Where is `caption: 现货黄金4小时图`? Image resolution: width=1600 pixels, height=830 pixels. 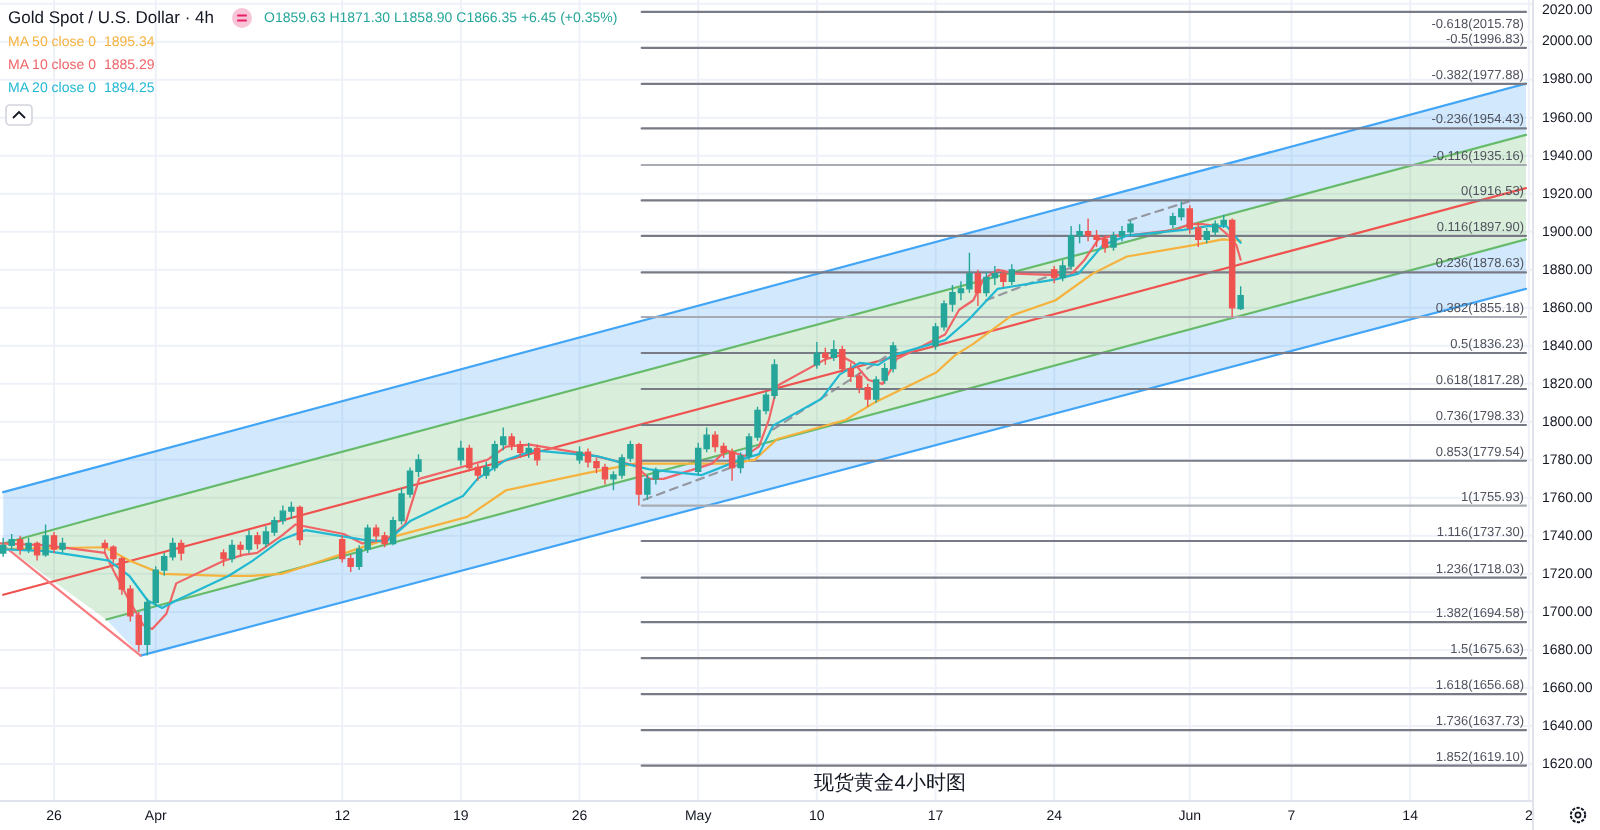
caption: 现货黄金4小时图 is located at coordinates (890, 784).